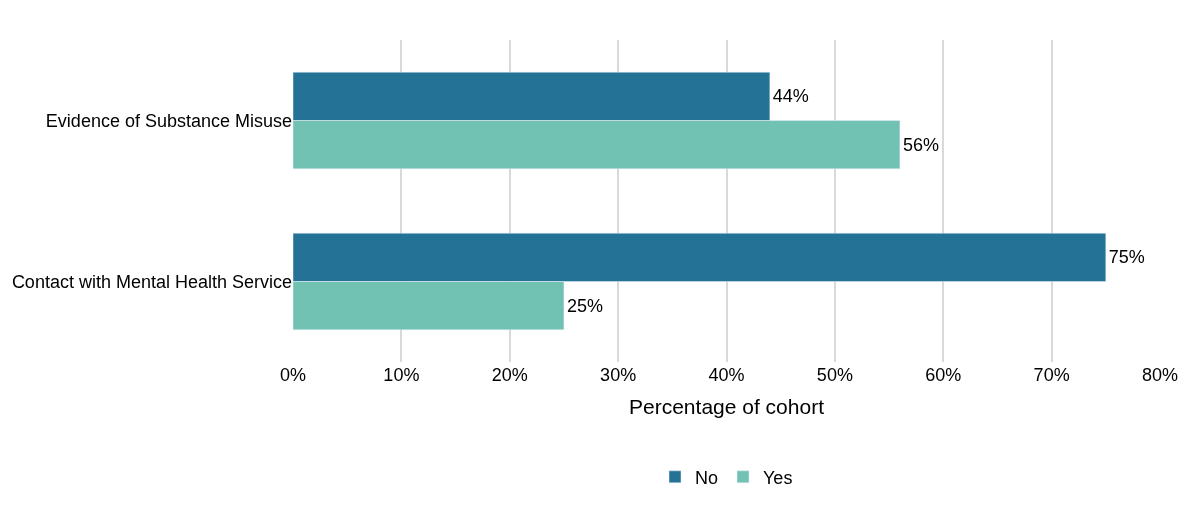  Describe the element at coordinates (151, 281) in the screenshot. I see `y-tick-label: Contact with Mental Health Service` at that location.